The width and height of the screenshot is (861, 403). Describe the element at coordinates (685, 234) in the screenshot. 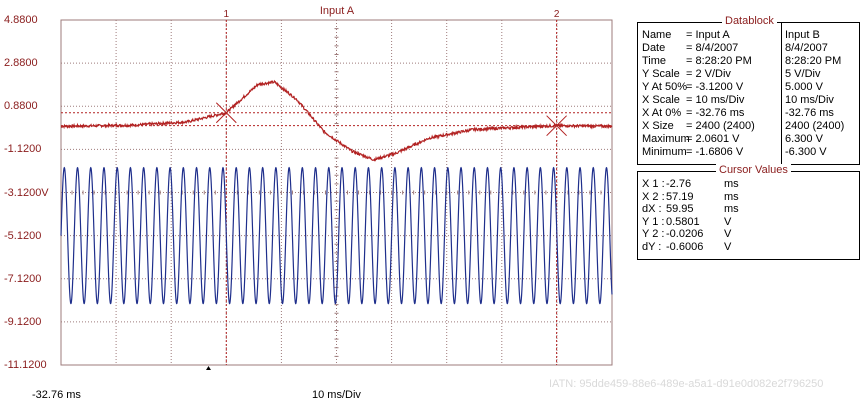

I see `cursor-value-value: -0.0206` at that location.